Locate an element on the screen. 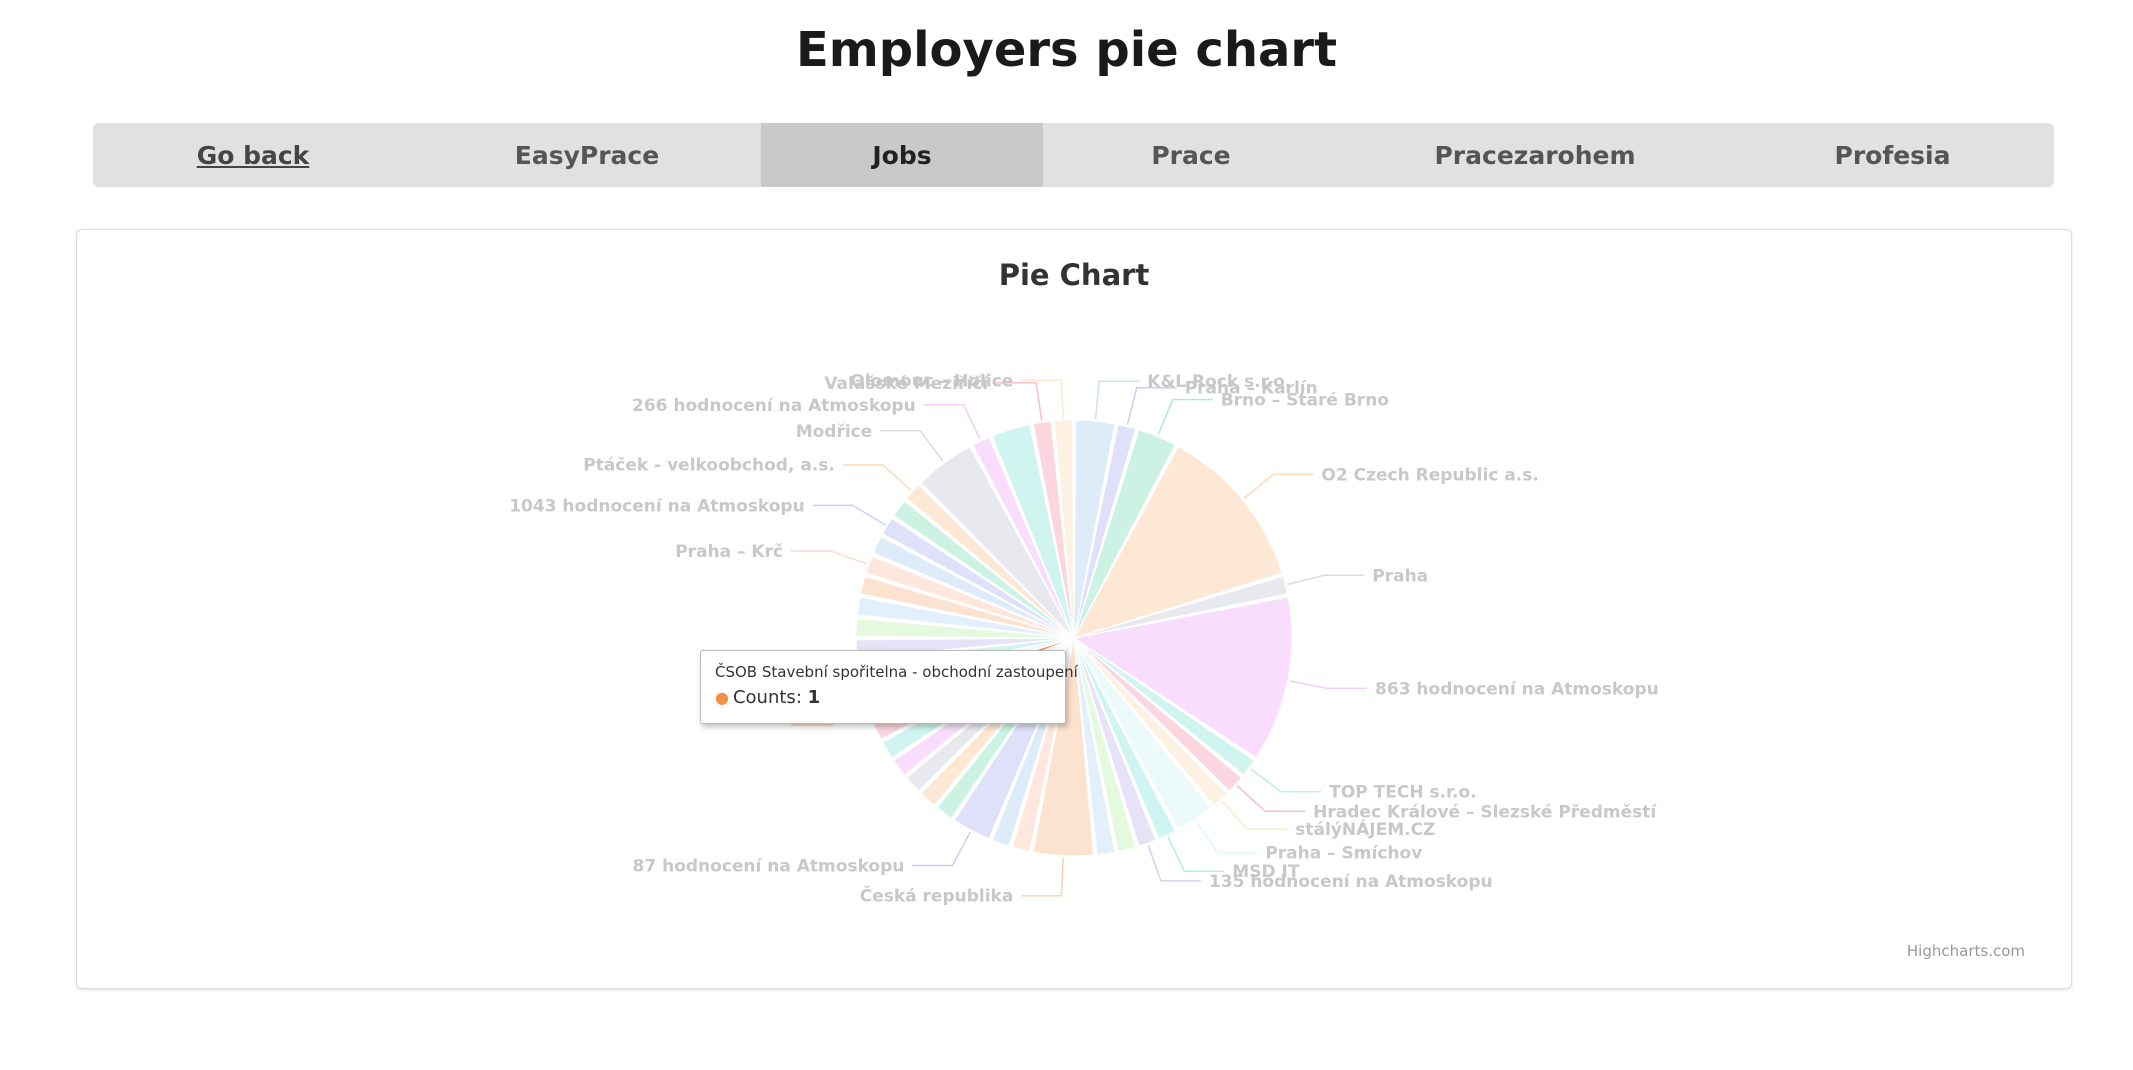 The image size is (2133, 1070). tab-easyprace: EasyPrace is located at coordinates (587, 155).